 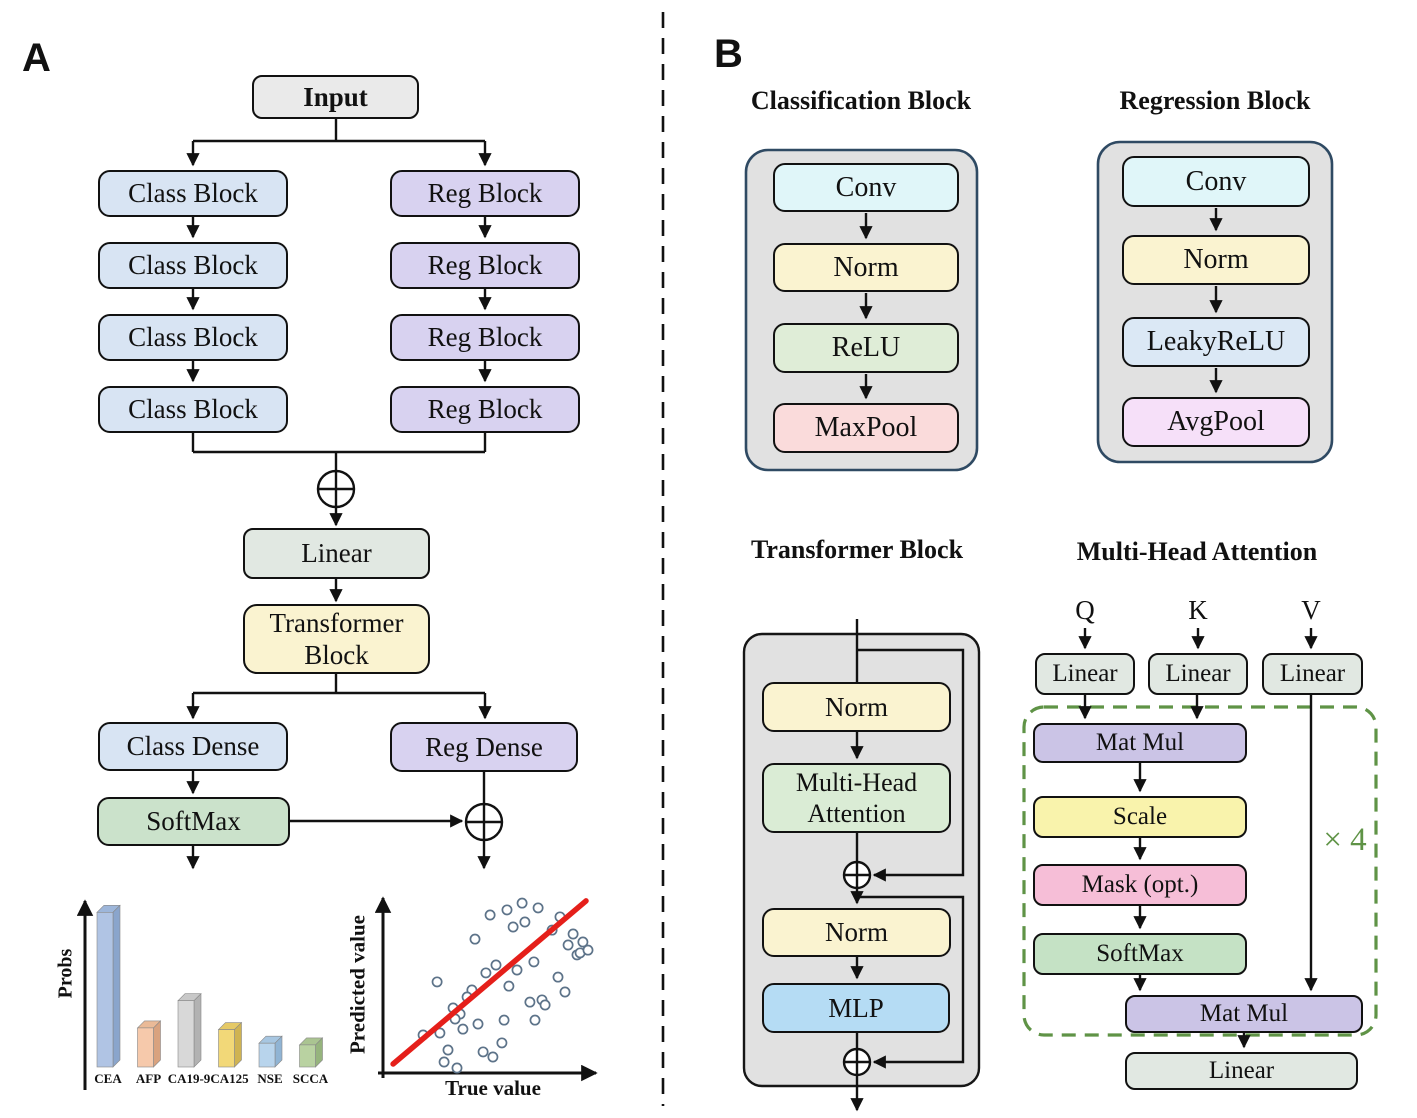 I want to click on reg-dense-box: Reg Dense, so click(x=484, y=747).